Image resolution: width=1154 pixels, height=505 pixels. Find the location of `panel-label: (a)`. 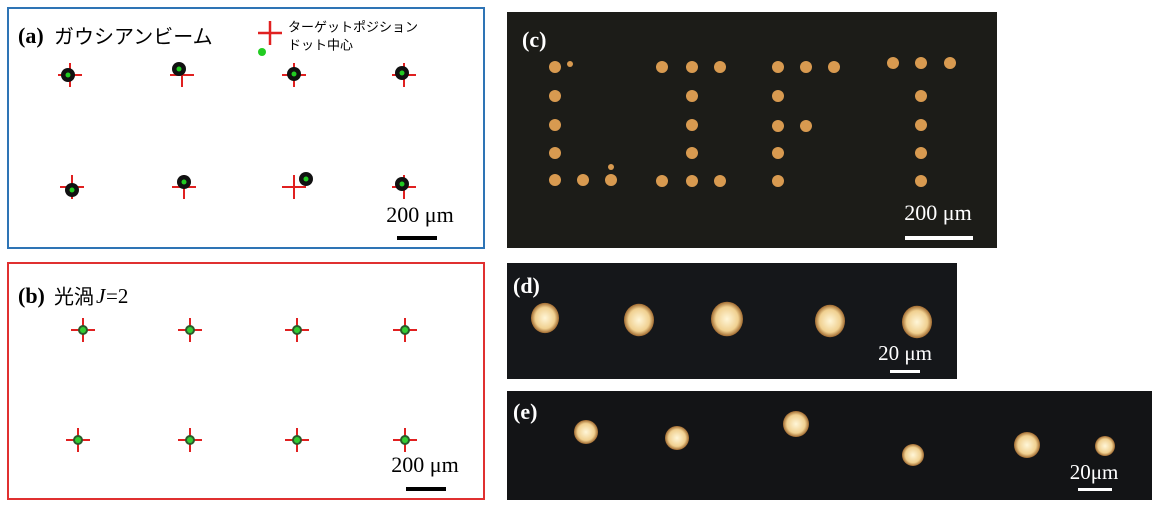

panel-label: (a) is located at coordinates (31, 35).